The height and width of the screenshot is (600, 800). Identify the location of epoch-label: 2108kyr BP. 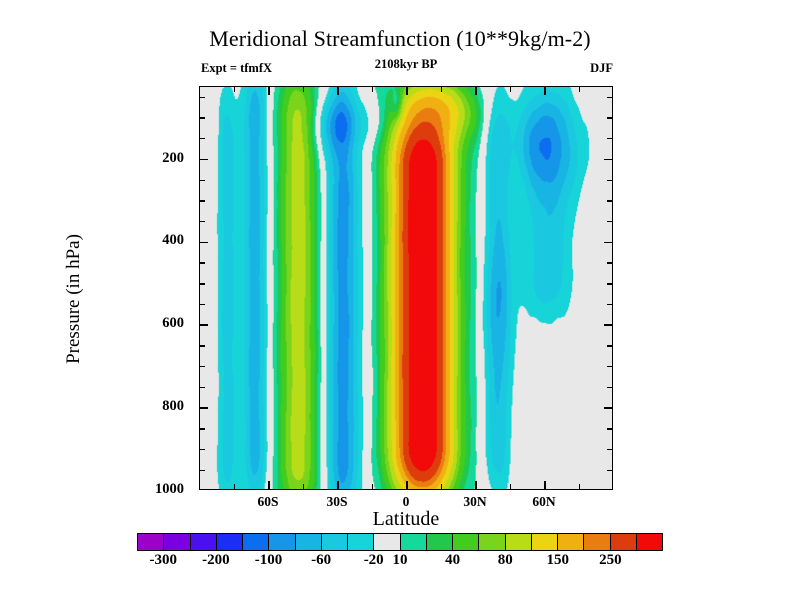
(406, 64).